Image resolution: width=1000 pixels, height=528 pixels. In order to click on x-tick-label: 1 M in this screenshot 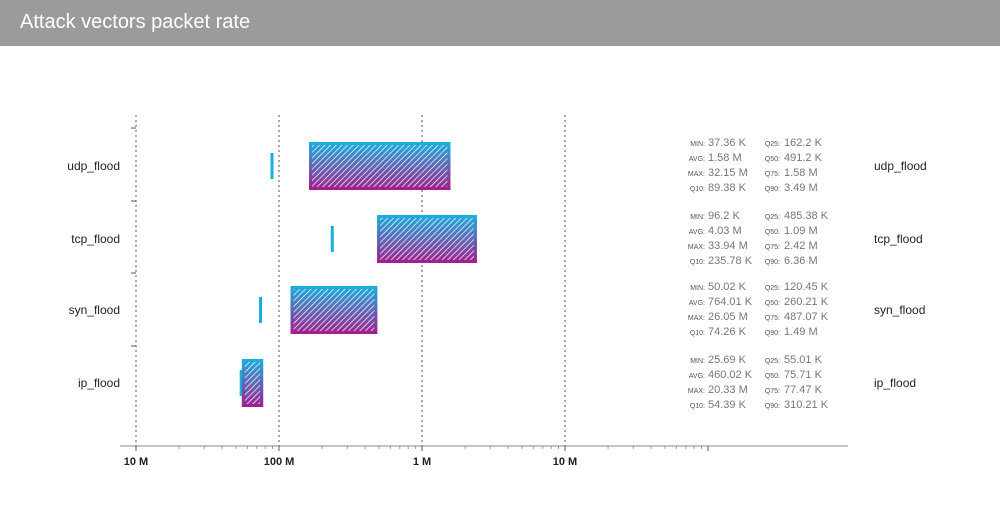, I will do `click(422, 462)`.